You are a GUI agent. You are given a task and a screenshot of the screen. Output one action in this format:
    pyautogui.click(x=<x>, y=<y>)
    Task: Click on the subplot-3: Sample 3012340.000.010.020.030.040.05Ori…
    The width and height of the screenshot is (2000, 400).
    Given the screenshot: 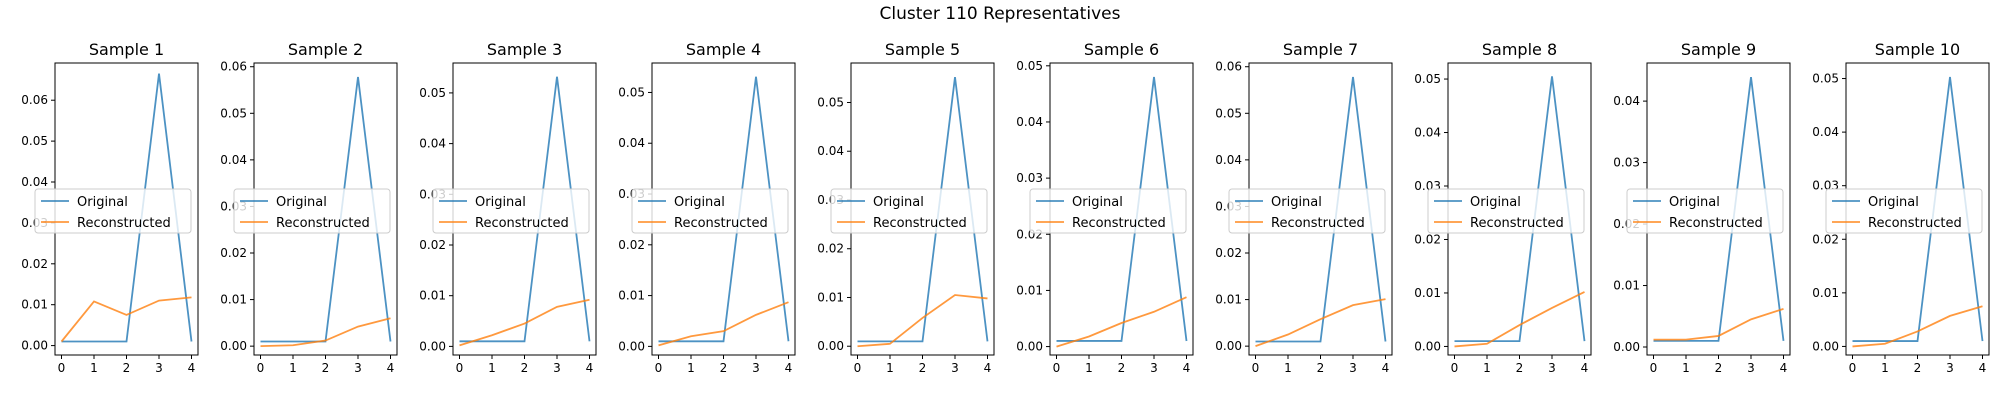 What is the action you would take?
    pyautogui.click(x=508, y=207)
    